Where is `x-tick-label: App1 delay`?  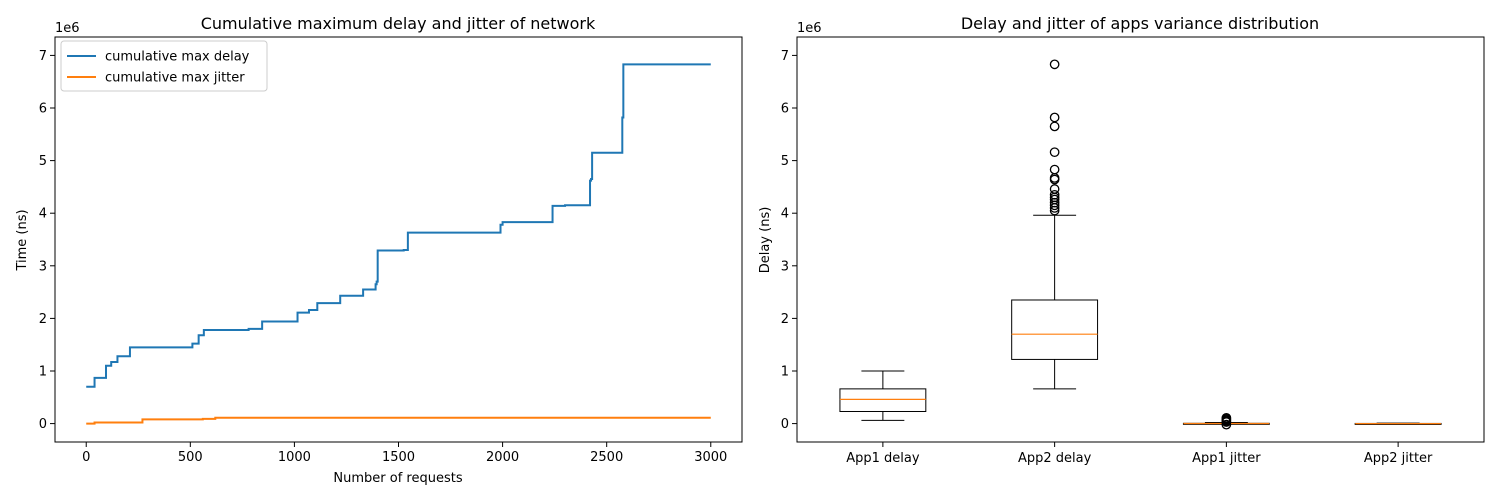
x-tick-label: App1 delay is located at coordinates (883, 458).